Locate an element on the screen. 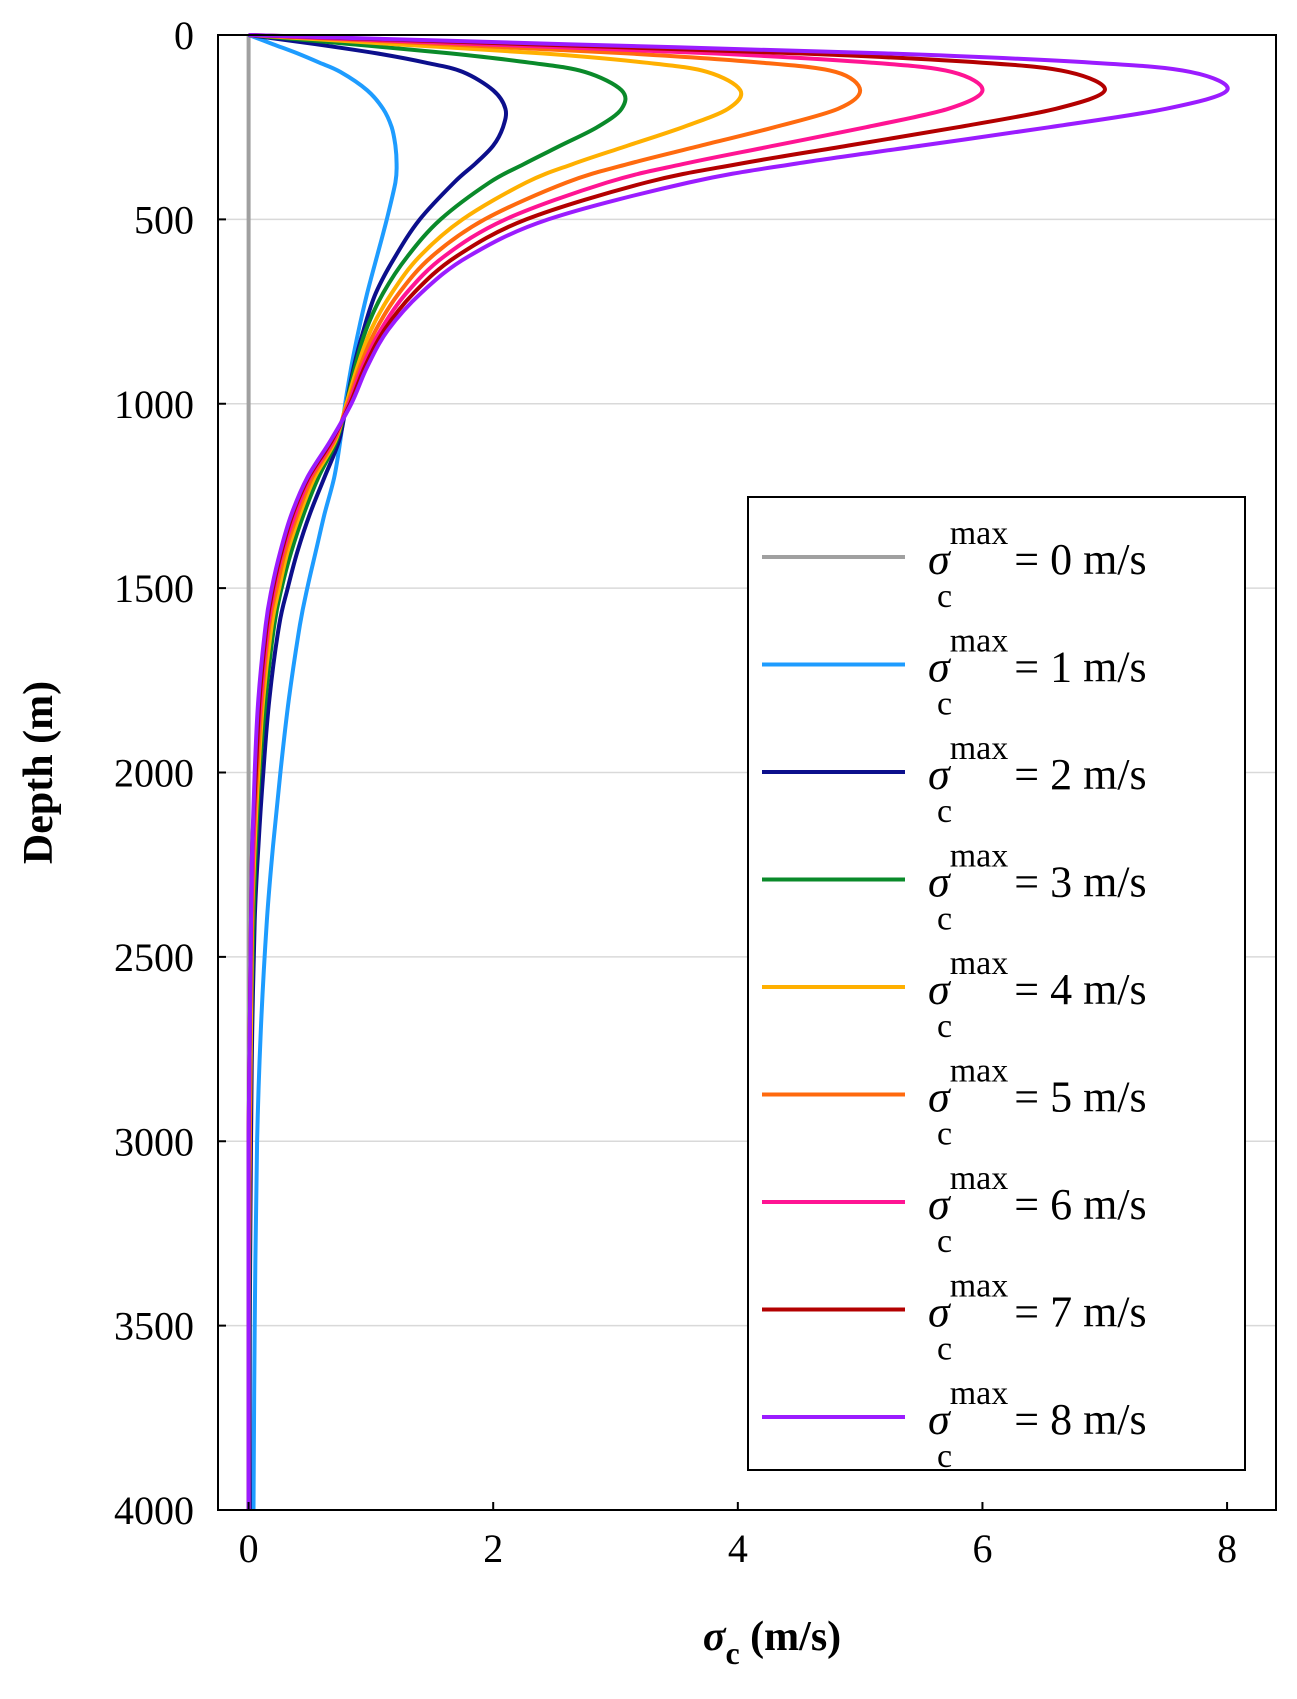 Image resolution: width=1297 pixels, height=1699 pixels. x-tick-label-2: 2 is located at coordinates (493, 1548).